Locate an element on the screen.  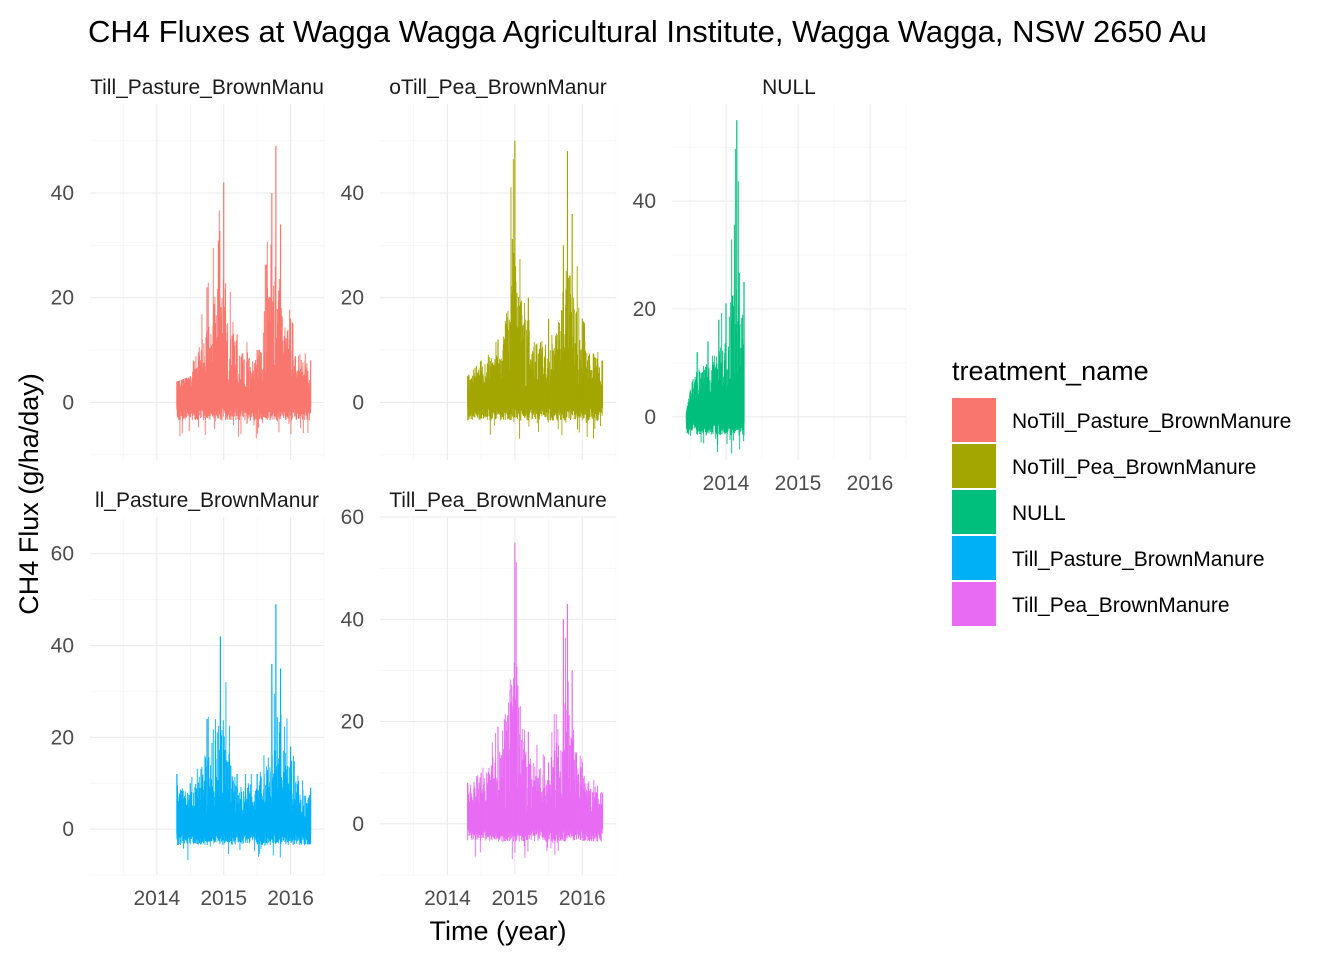
legend-title: treatment_name is located at coordinates (1050, 371).